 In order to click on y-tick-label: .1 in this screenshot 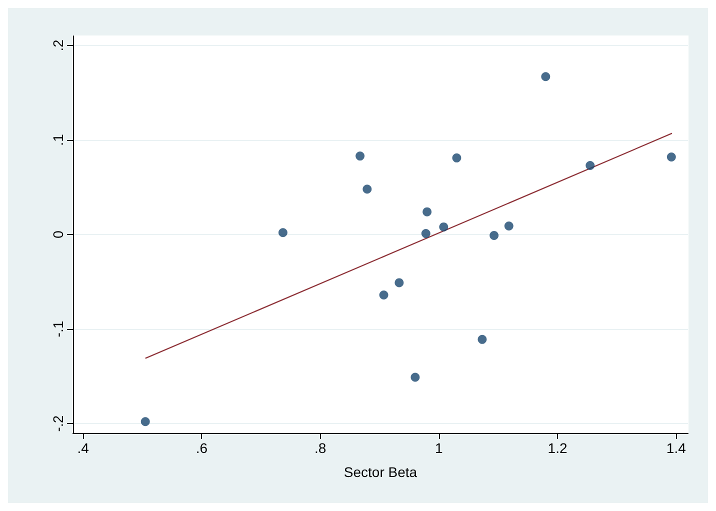, I will do `click(58, 140)`.